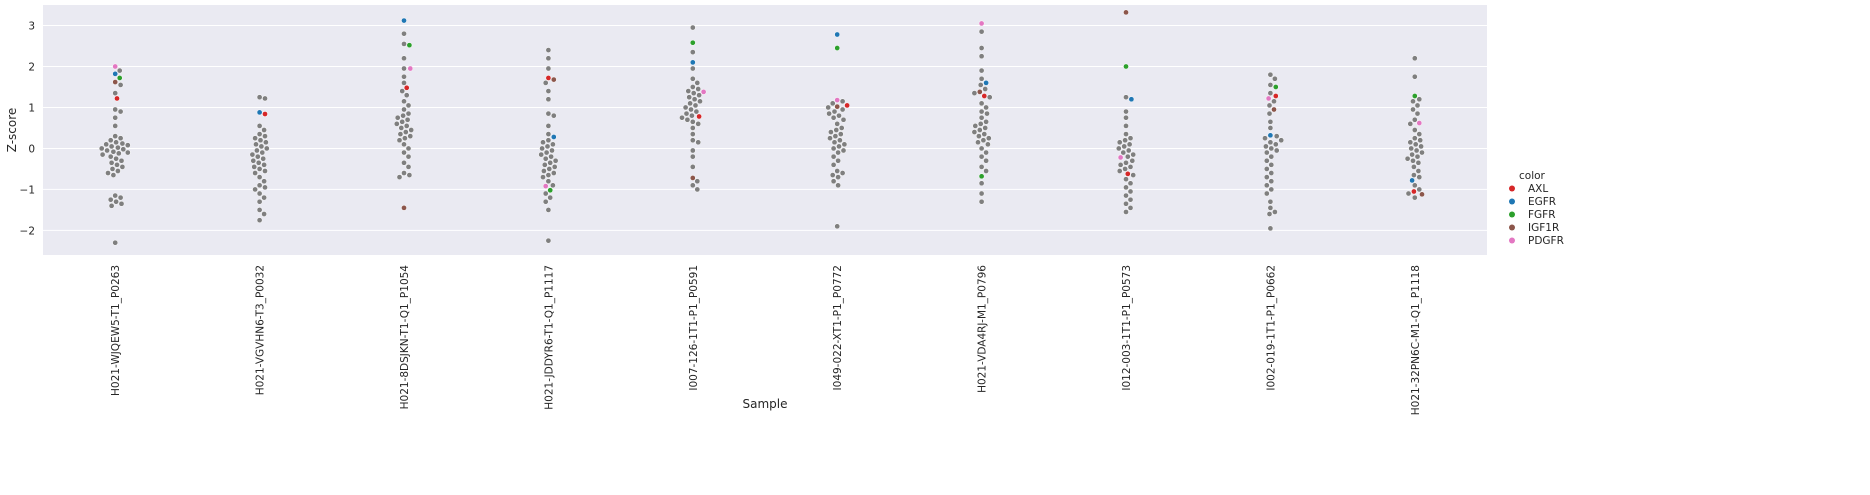  I want to click on x-tick-label: H021-WJQEW5-T1_P0263, so click(116, 330).